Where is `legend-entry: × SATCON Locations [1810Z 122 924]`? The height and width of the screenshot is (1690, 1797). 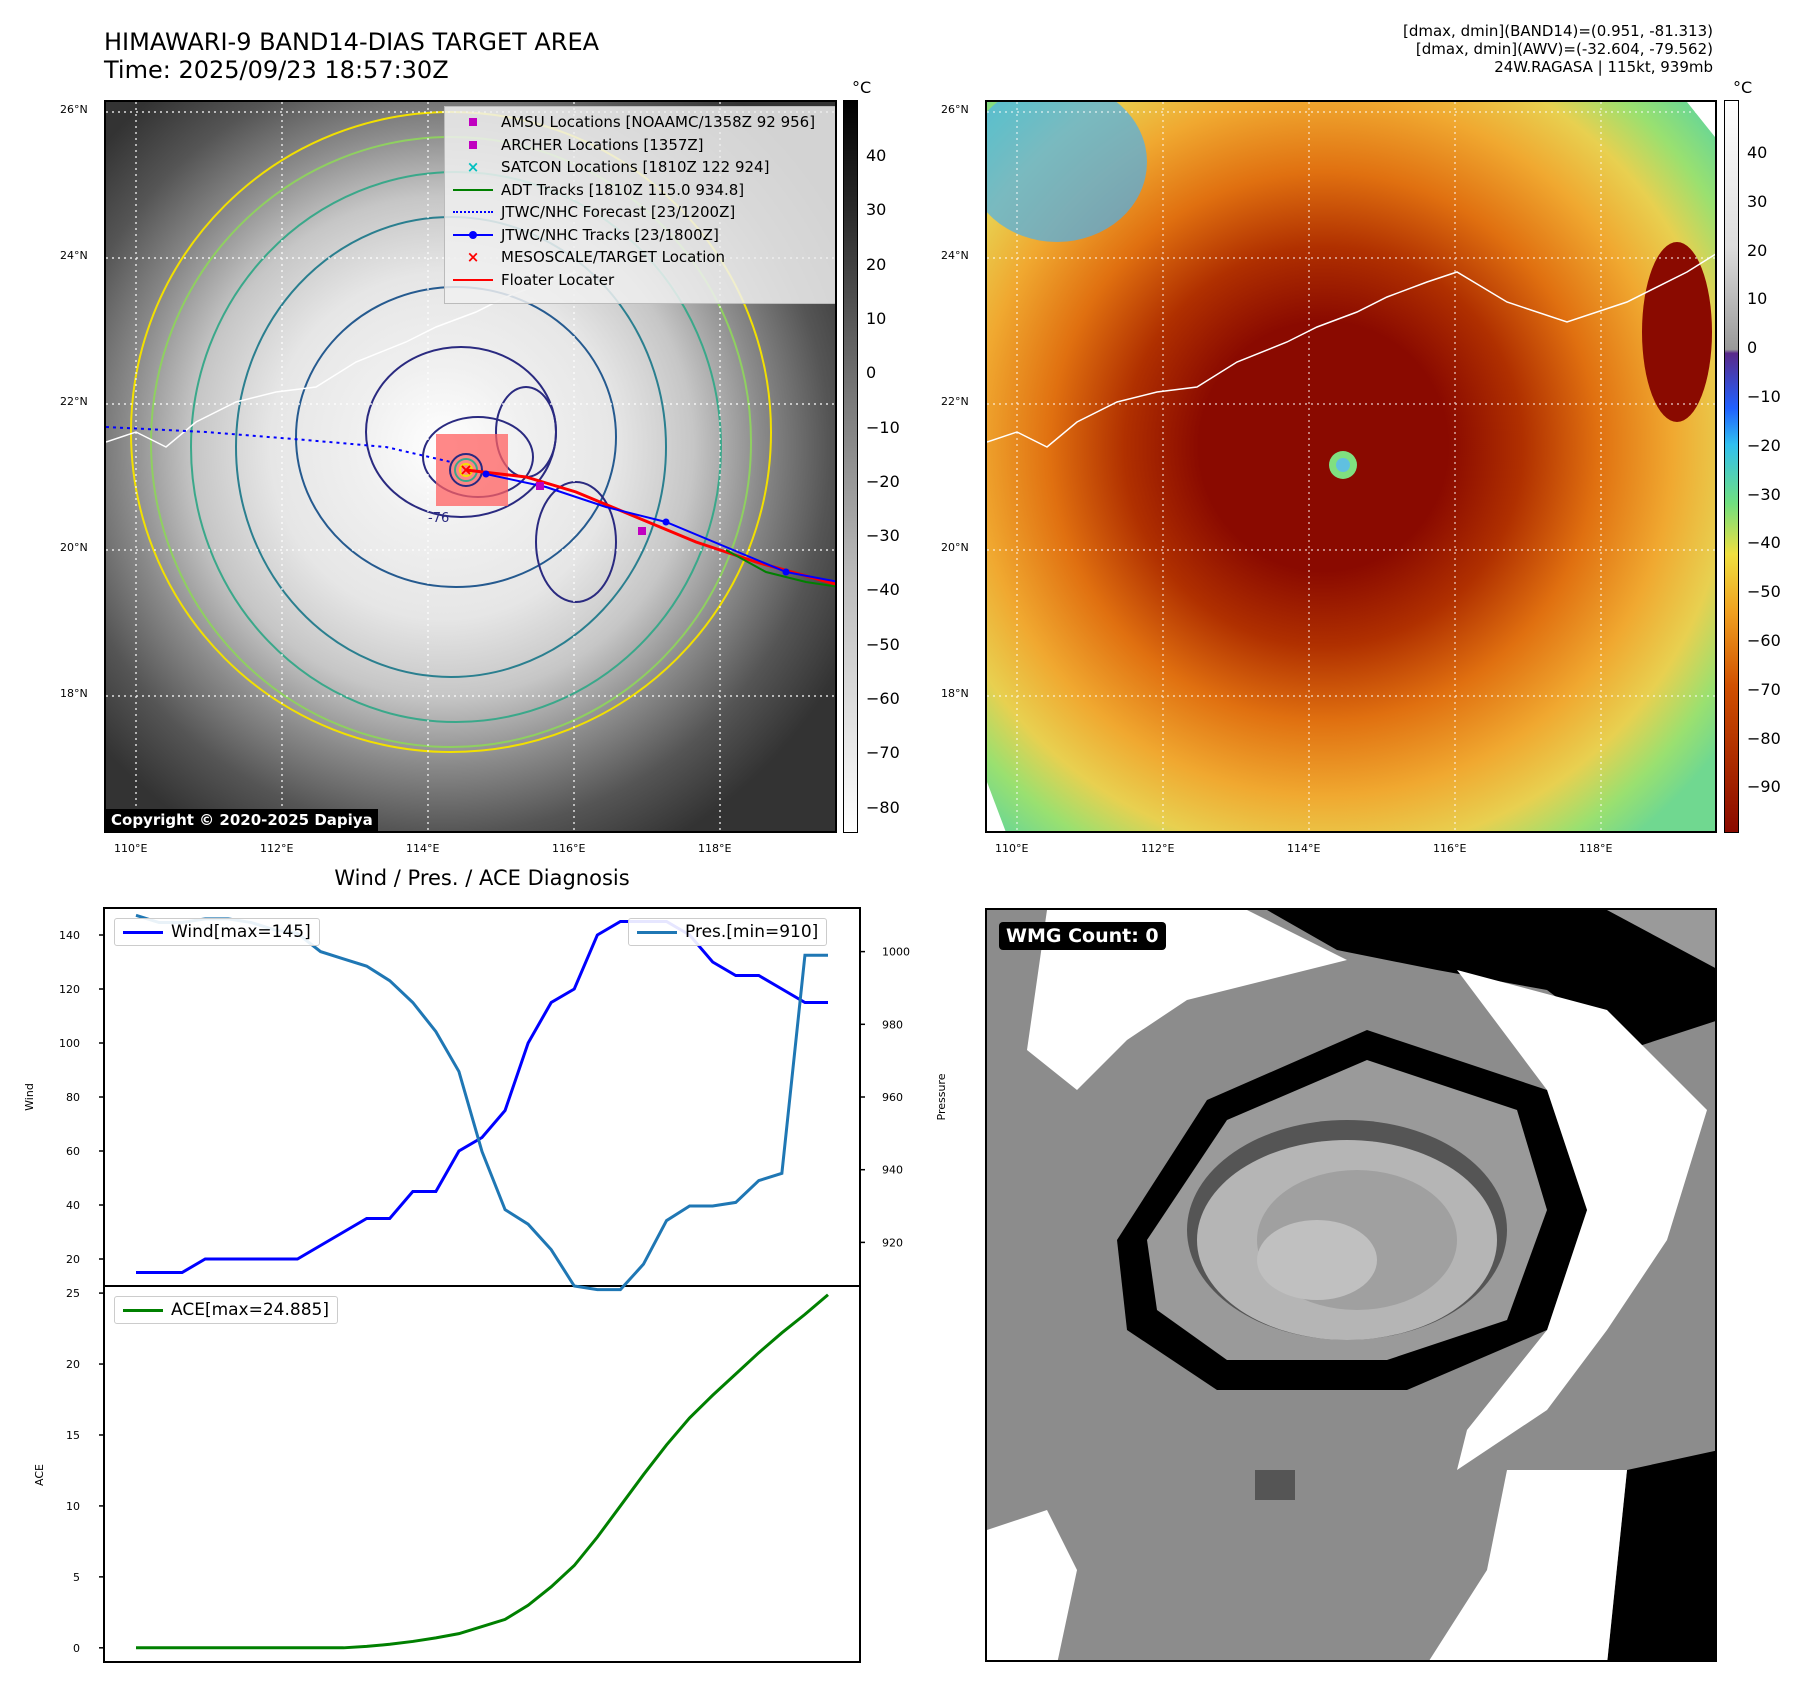
legend-entry: × SATCON Locations [1810Z 122 924] is located at coordinates (640, 167).